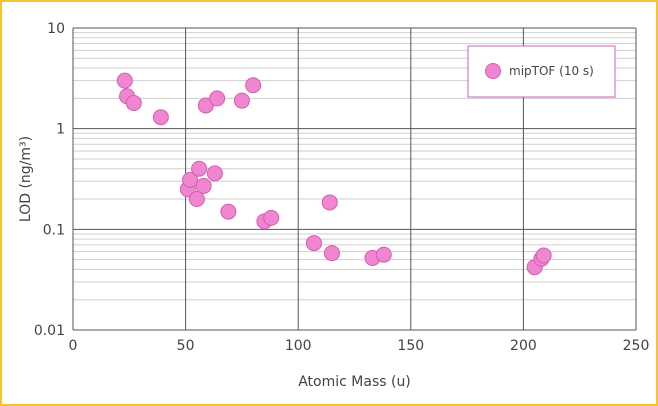  I want to click on y-tick-label: 1, so click(60, 130).